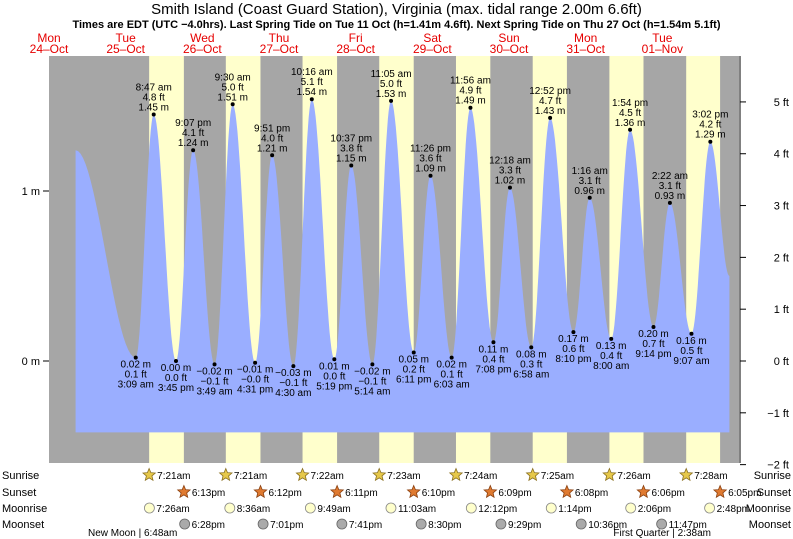 The image size is (793, 539). Describe the element at coordinates (611, 346) in the screenshot. I see `low-tide-label: 0.13 m` at that location.